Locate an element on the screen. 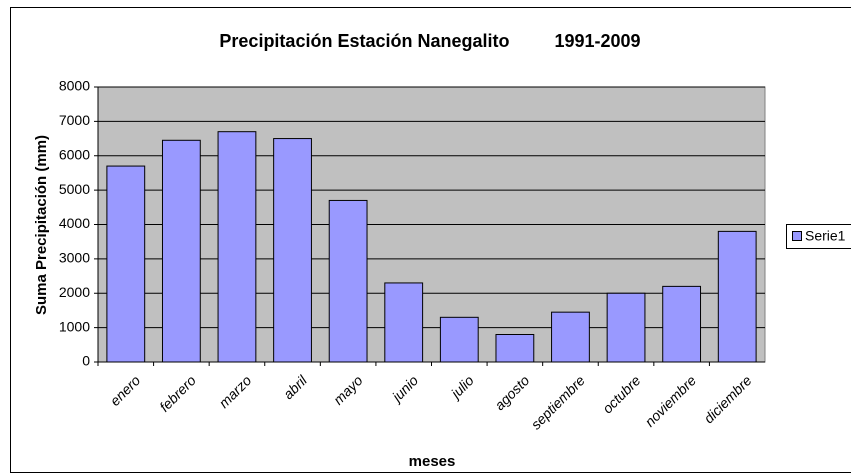  legend-swatch is located at coordinates (797, 236).